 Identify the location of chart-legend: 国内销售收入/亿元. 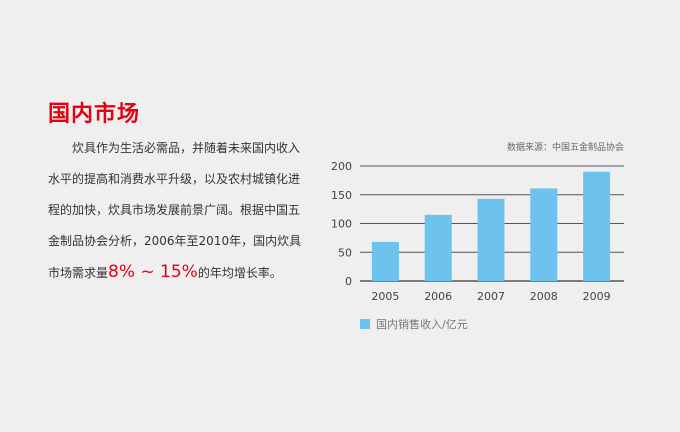
(414, 324).